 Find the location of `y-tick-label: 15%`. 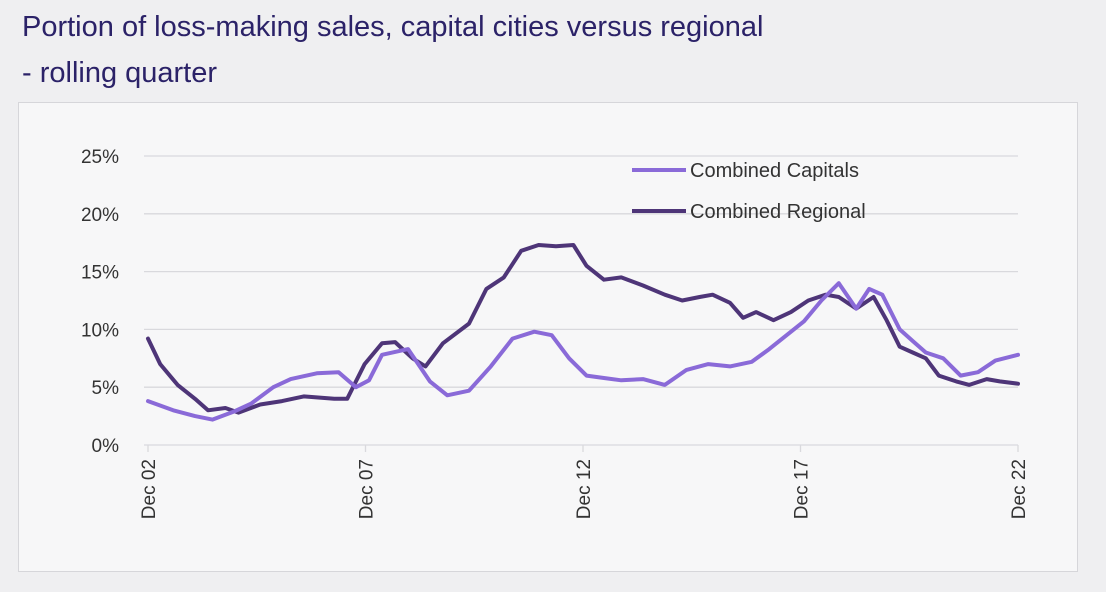

y-tick-label: 15% is located at coordinates (100, 273).